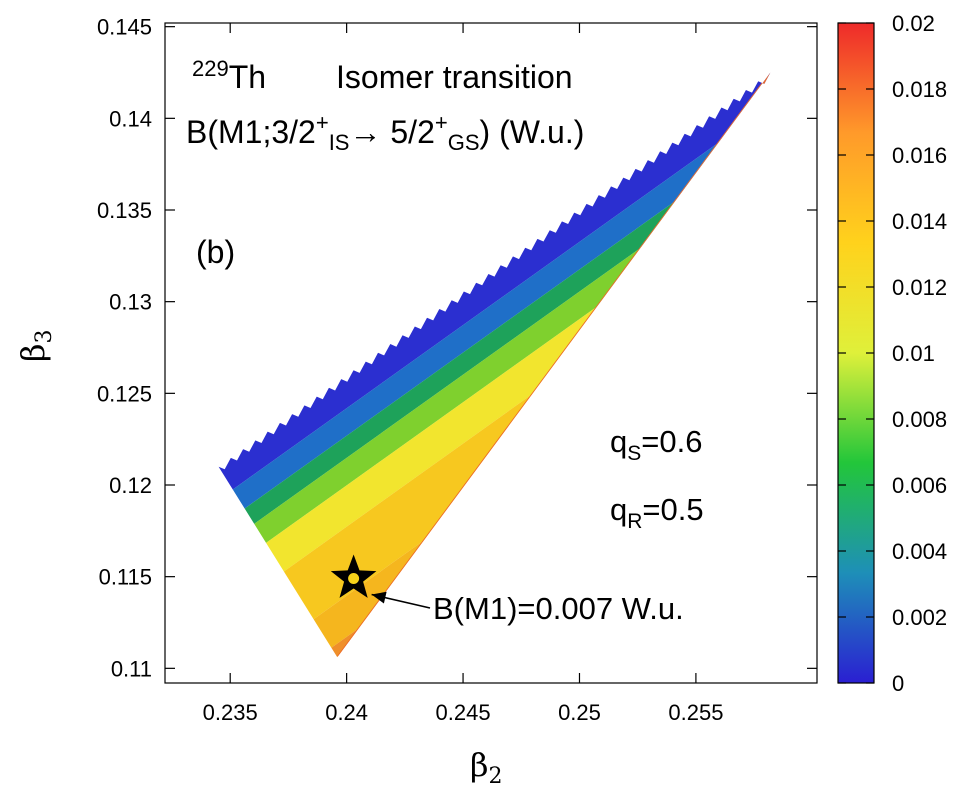 This screenshot has height=791, width=979. Describe the element at coordinates (479, 765) in the screenshot. I see `x-axis-label-base: β` at that location.